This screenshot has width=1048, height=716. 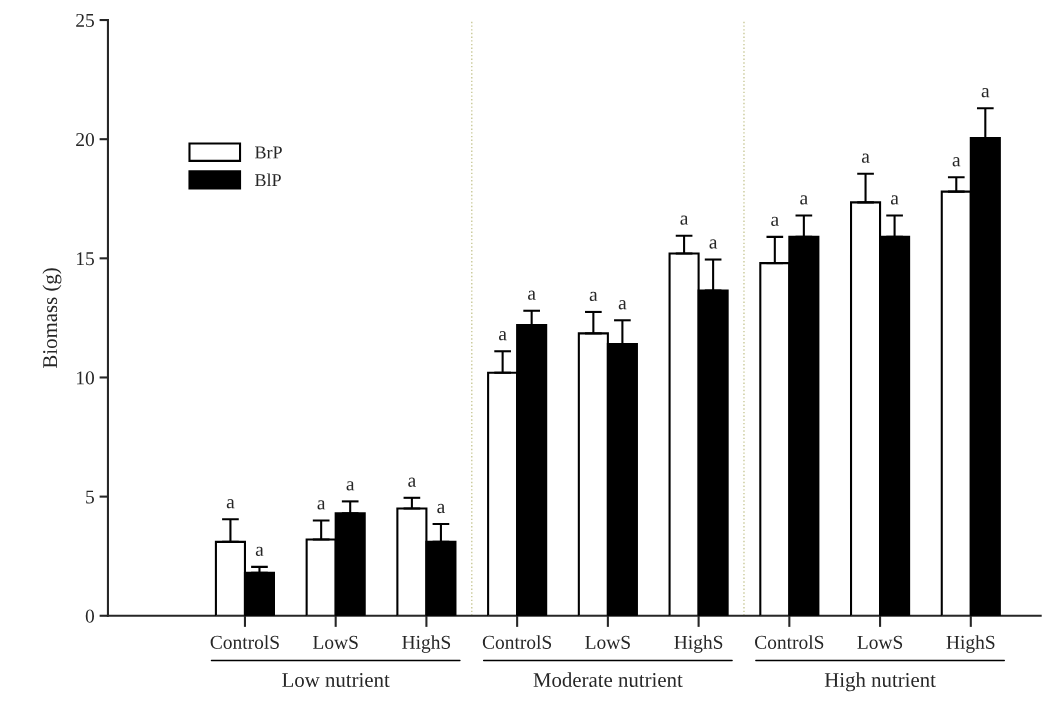 What do you see at coordinates (880, 682) in the screenshot?
I see `text: High nutrient` at bounding box center [880, 682].